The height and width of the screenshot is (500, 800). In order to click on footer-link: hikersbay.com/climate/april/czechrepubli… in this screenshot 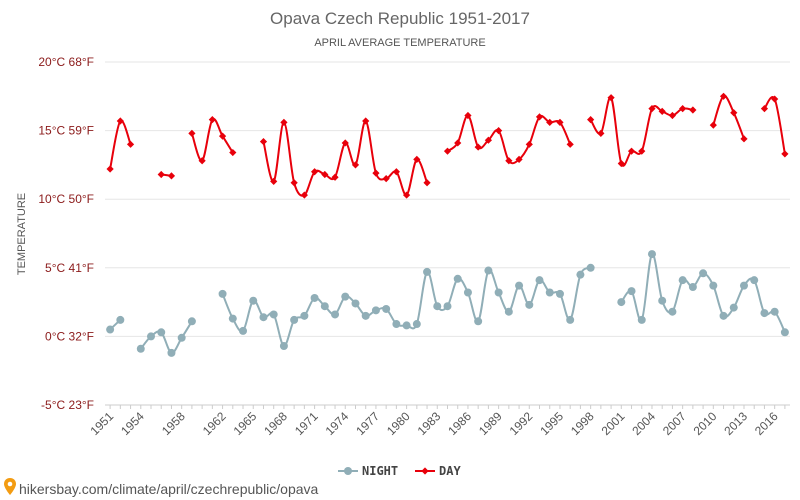, I will do `click(169, 489)`.